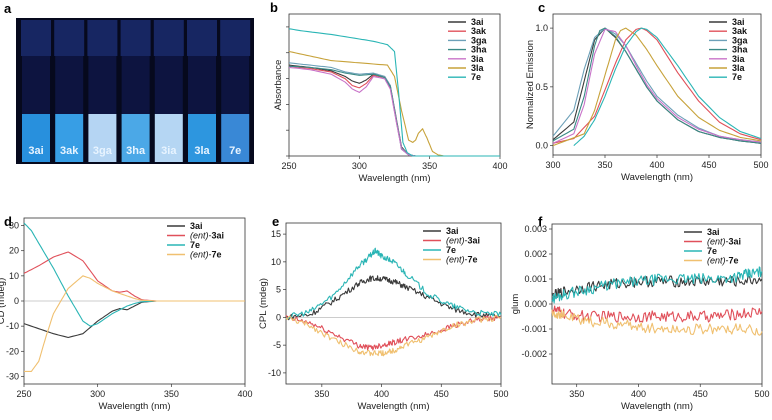  I want to click on series-line-(ent)-3ai, so click(657, 314).